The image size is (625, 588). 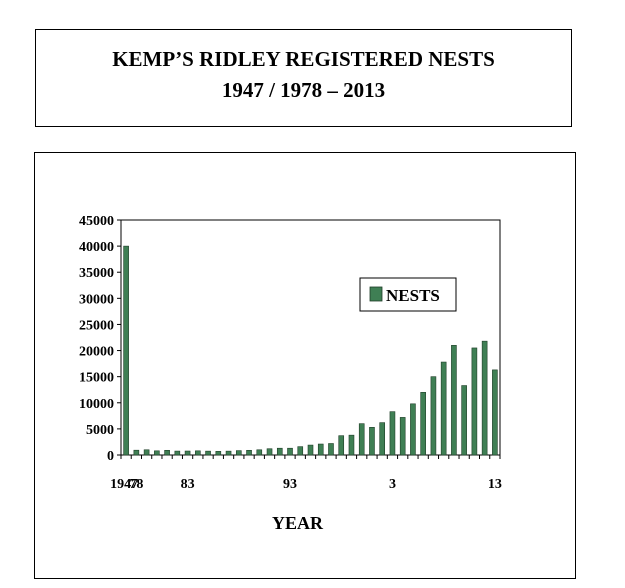 I want to click on bar-2001, so click(x=372, y=441).